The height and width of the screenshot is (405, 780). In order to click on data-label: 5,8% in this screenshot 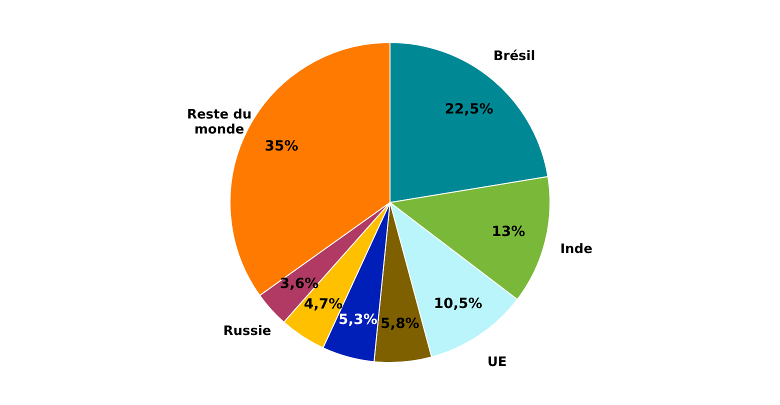, I will do `click(400, 324)`.